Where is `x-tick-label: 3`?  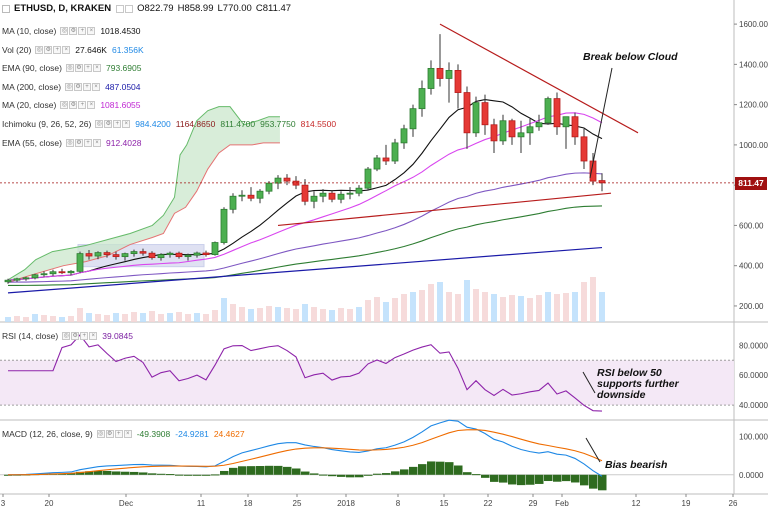 x-tick-label: 3 is located at coordinates (3, 503).